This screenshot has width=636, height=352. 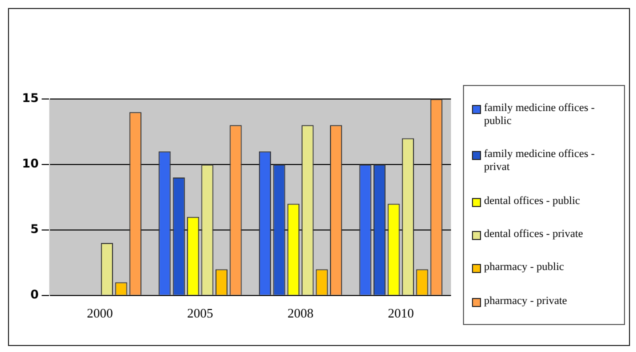 I want to click on y-tick-label: 10, so click(x=30, y=163).